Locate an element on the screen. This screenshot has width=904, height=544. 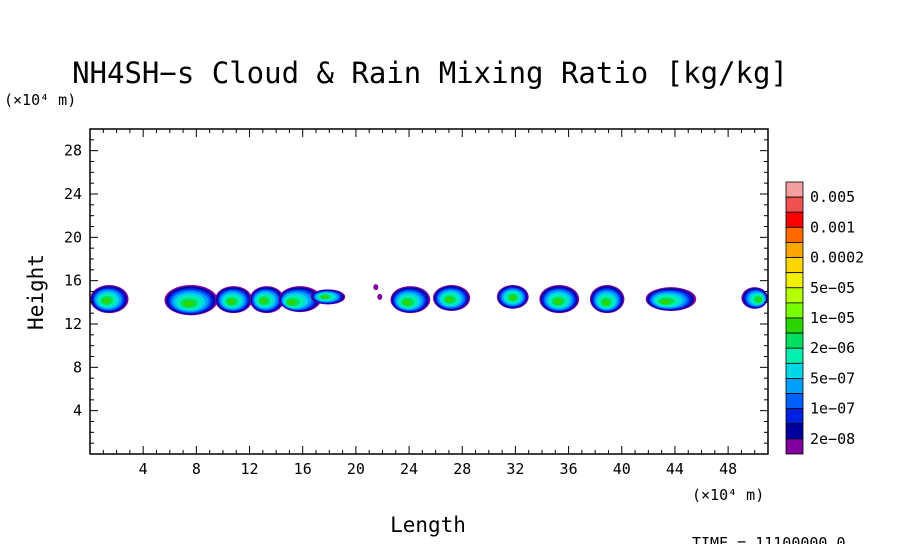
colorbar-label: 1e−05 is located at coordinates (832, 318).